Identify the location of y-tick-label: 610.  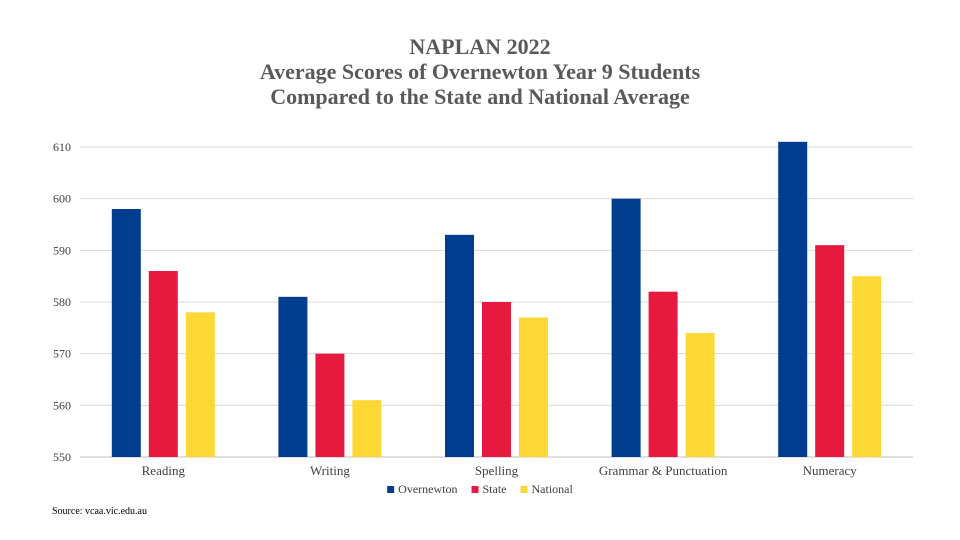
(62, 147).